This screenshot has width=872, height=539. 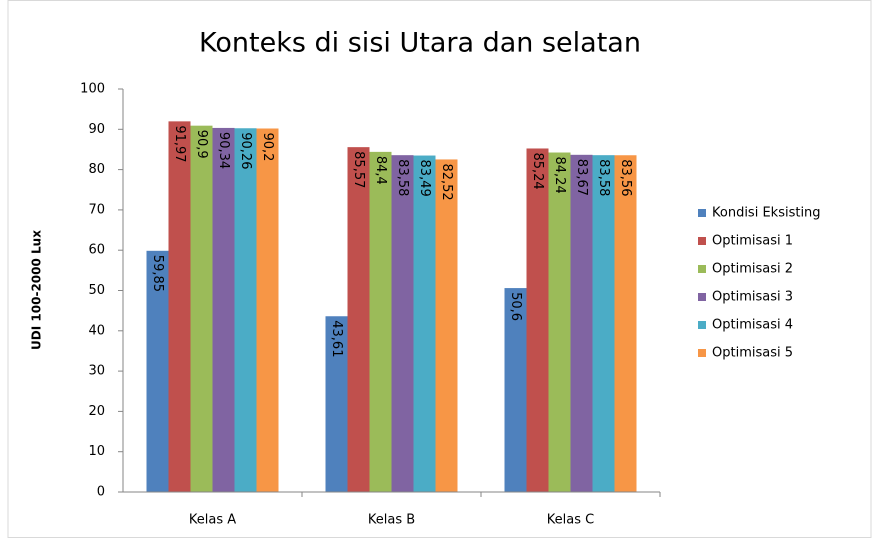 What do you see at coordinates (96, 451) in the screenshot?
I see `y-tick-label: 10` at bounding box center [96, 451].